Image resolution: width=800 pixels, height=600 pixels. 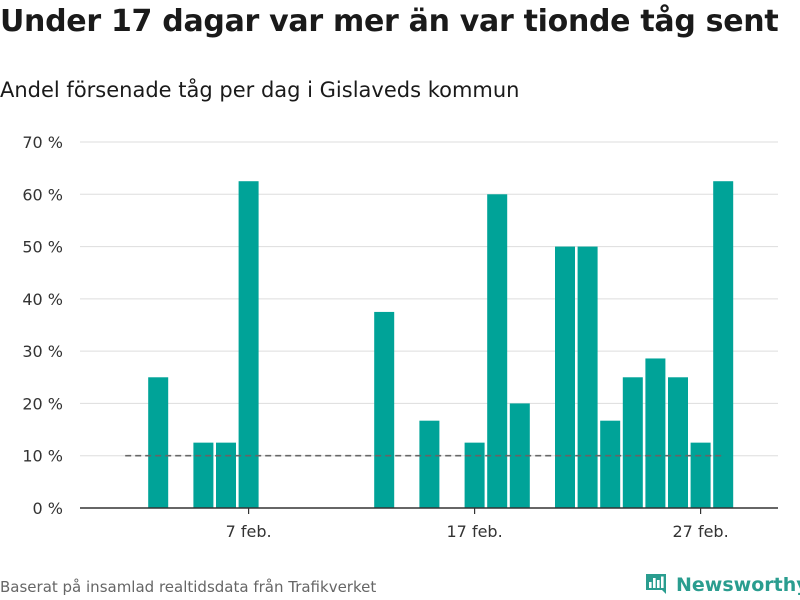 I want to click on y-tick-label: 40 %, so click(x=42, y=299).